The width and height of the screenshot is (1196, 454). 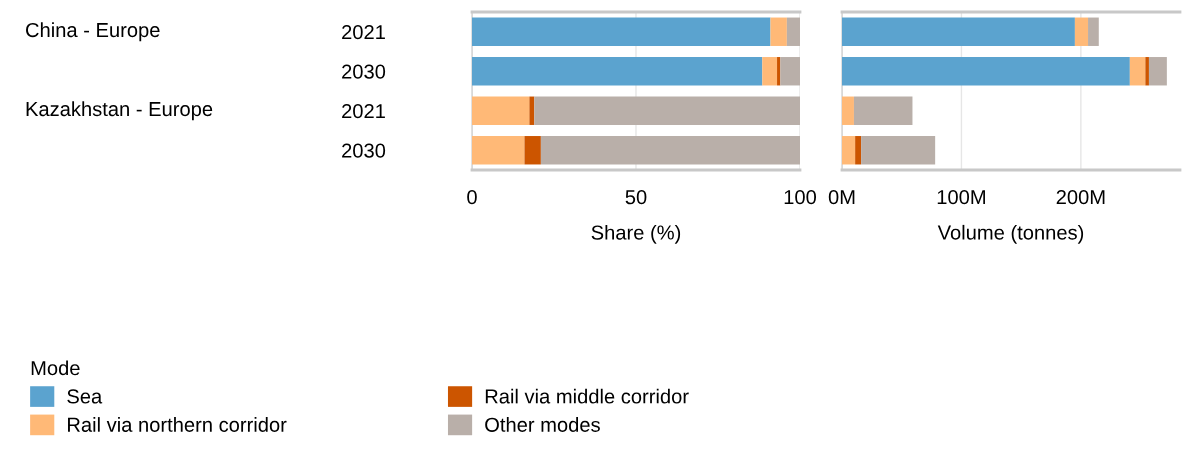 I want to click on text: China - Europe, so click(x=93, y=32).